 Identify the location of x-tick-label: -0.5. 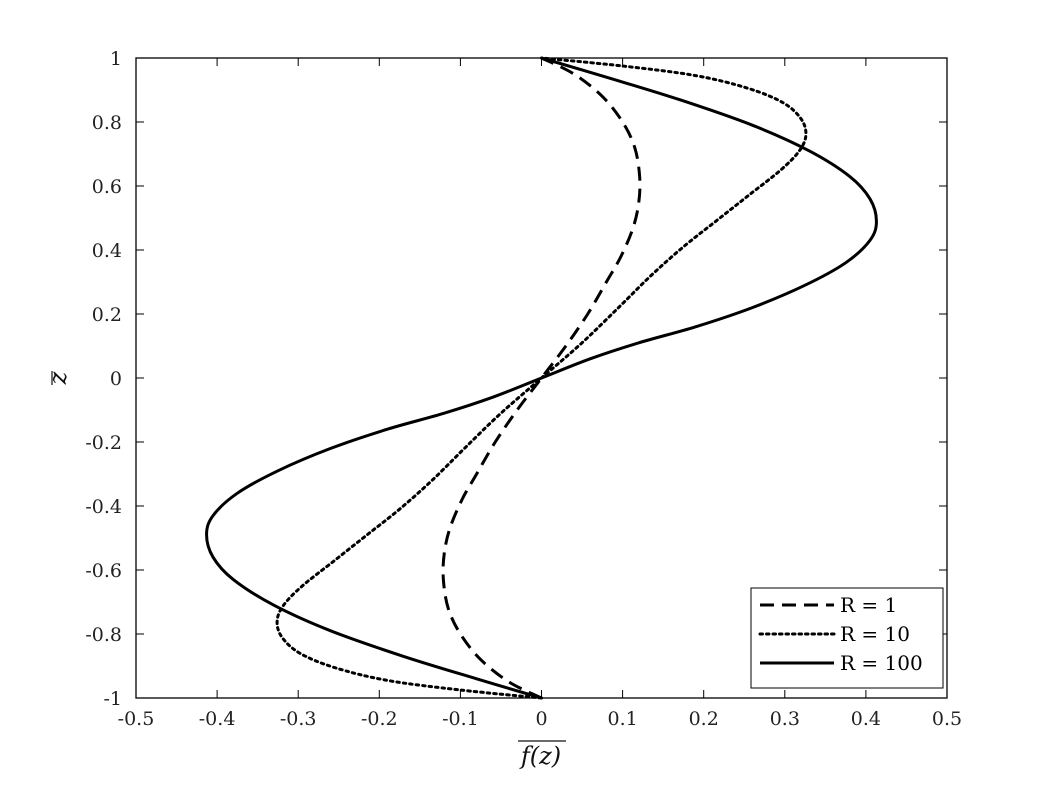
(136, 719).